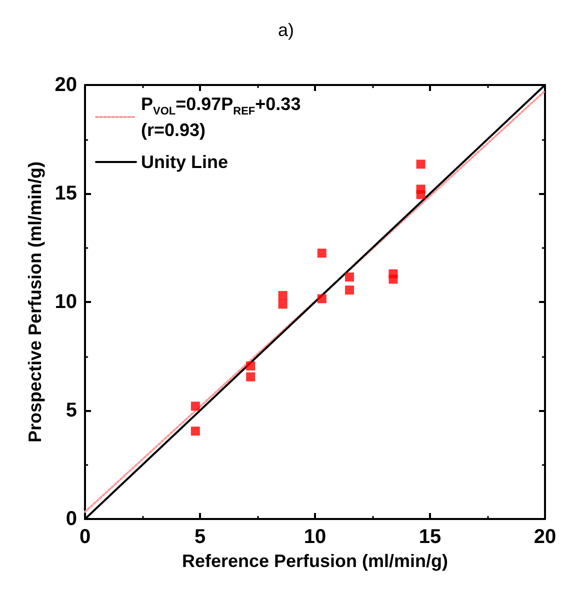  Describe the element at coordinates (315, 537) in the screenshot. I see `x-tick-label: 10` at that location.